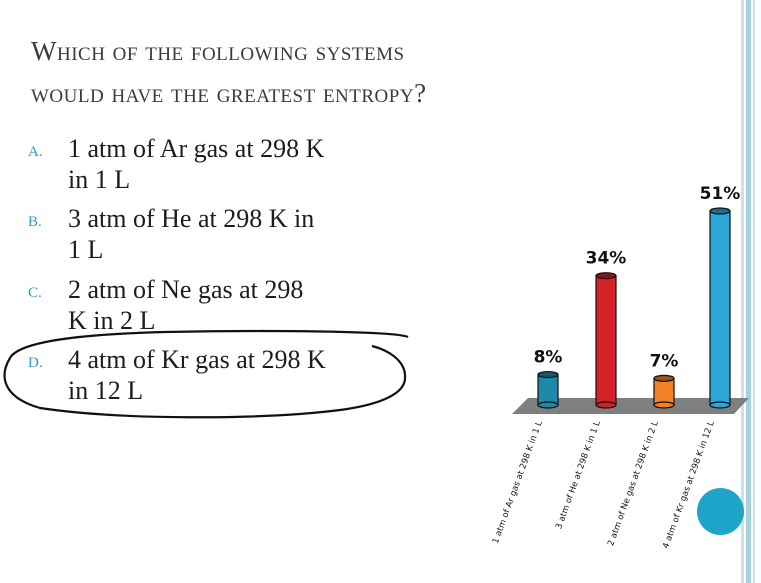  Describe the element at coordinates (197, 359) in the screenshot. I see `option-d-text-line-1: 4 atm of Kr gas at 298 K` at that location.